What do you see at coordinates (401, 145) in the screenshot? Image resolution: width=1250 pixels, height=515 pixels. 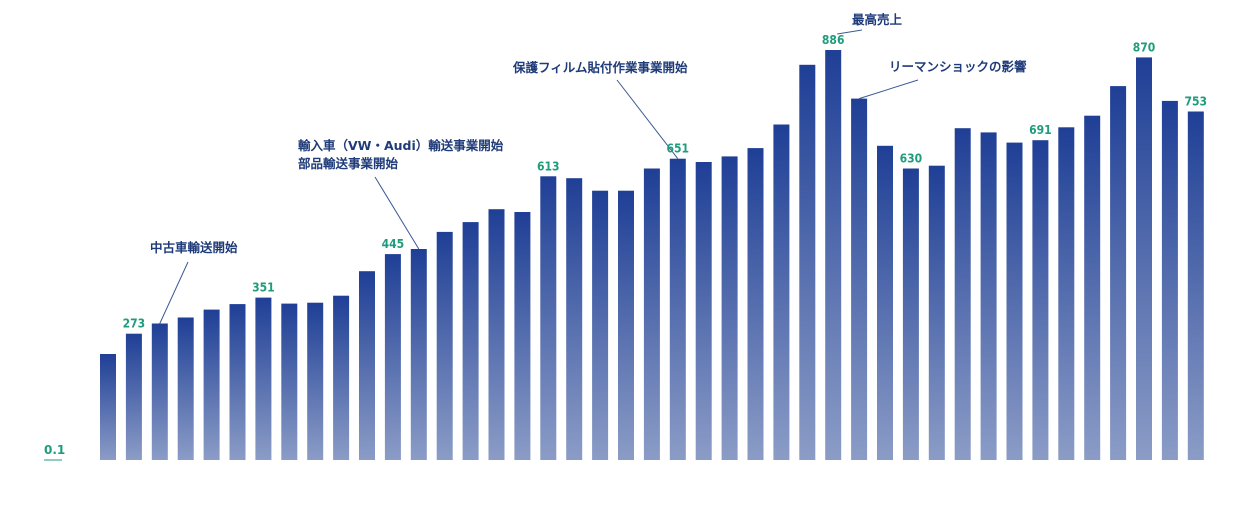 I see `annotation-text: 輸入車（VW・Audi）輸送事業開始` at bounding box center [401, 145].